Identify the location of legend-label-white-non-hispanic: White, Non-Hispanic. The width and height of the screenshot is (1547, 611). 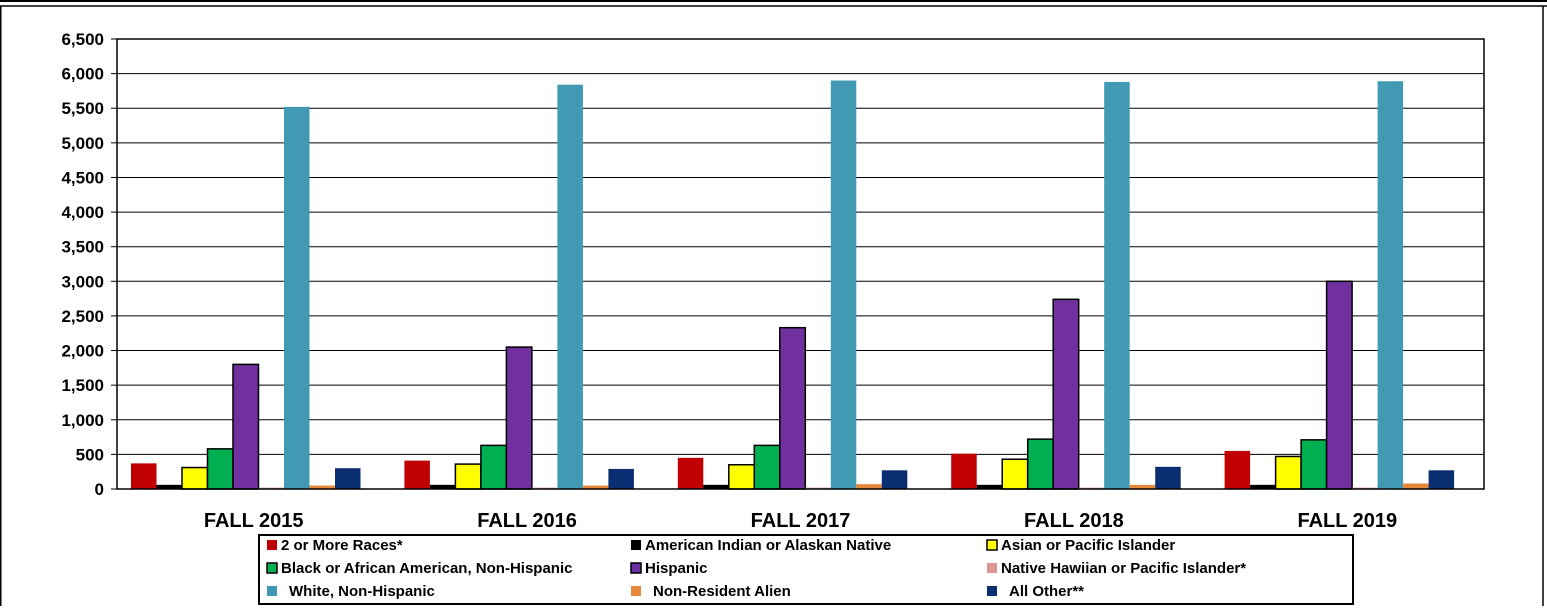
(362, 591).